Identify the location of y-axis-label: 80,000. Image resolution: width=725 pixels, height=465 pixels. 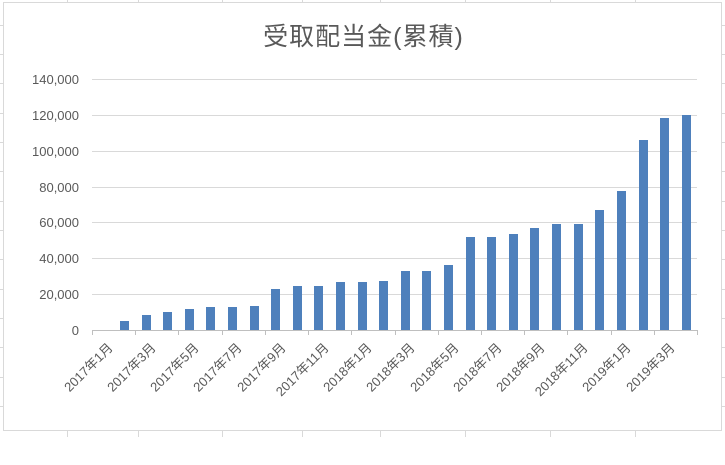
(59, 187).